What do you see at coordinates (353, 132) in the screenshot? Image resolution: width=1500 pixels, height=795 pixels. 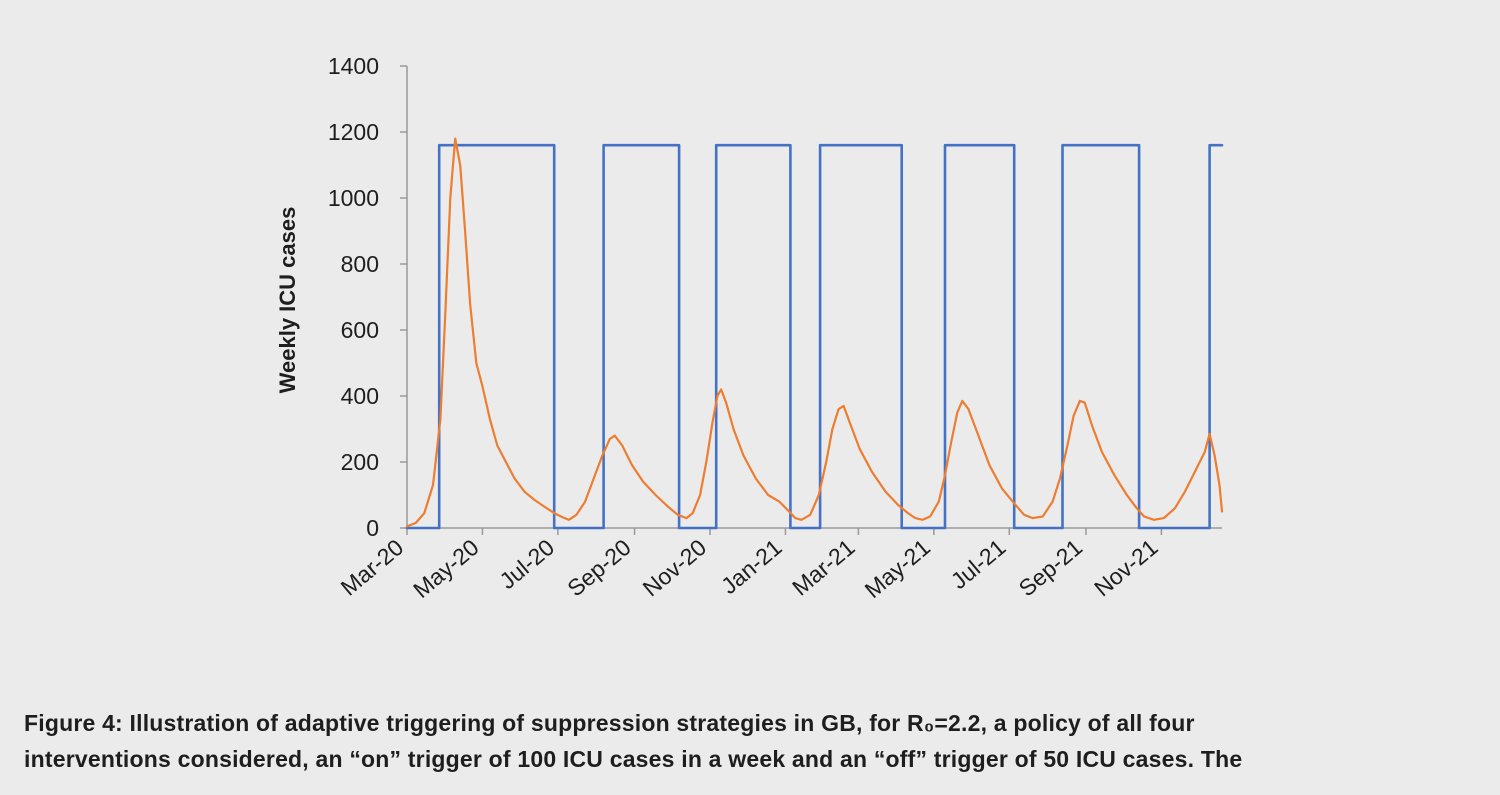 I see `y-tick-label: 1200` at bounding box center [353, 132].